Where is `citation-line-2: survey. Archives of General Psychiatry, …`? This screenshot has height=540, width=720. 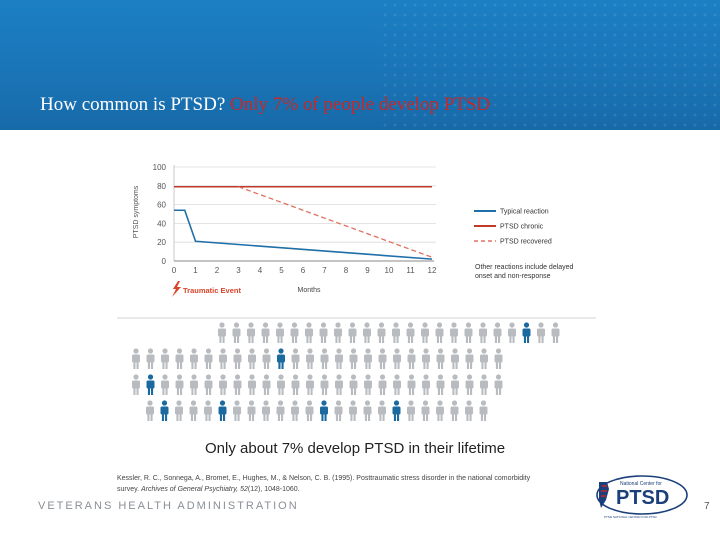
citation-line-2: survey. Archives of General Psychiatry, … is located at coordinates (208, 489).